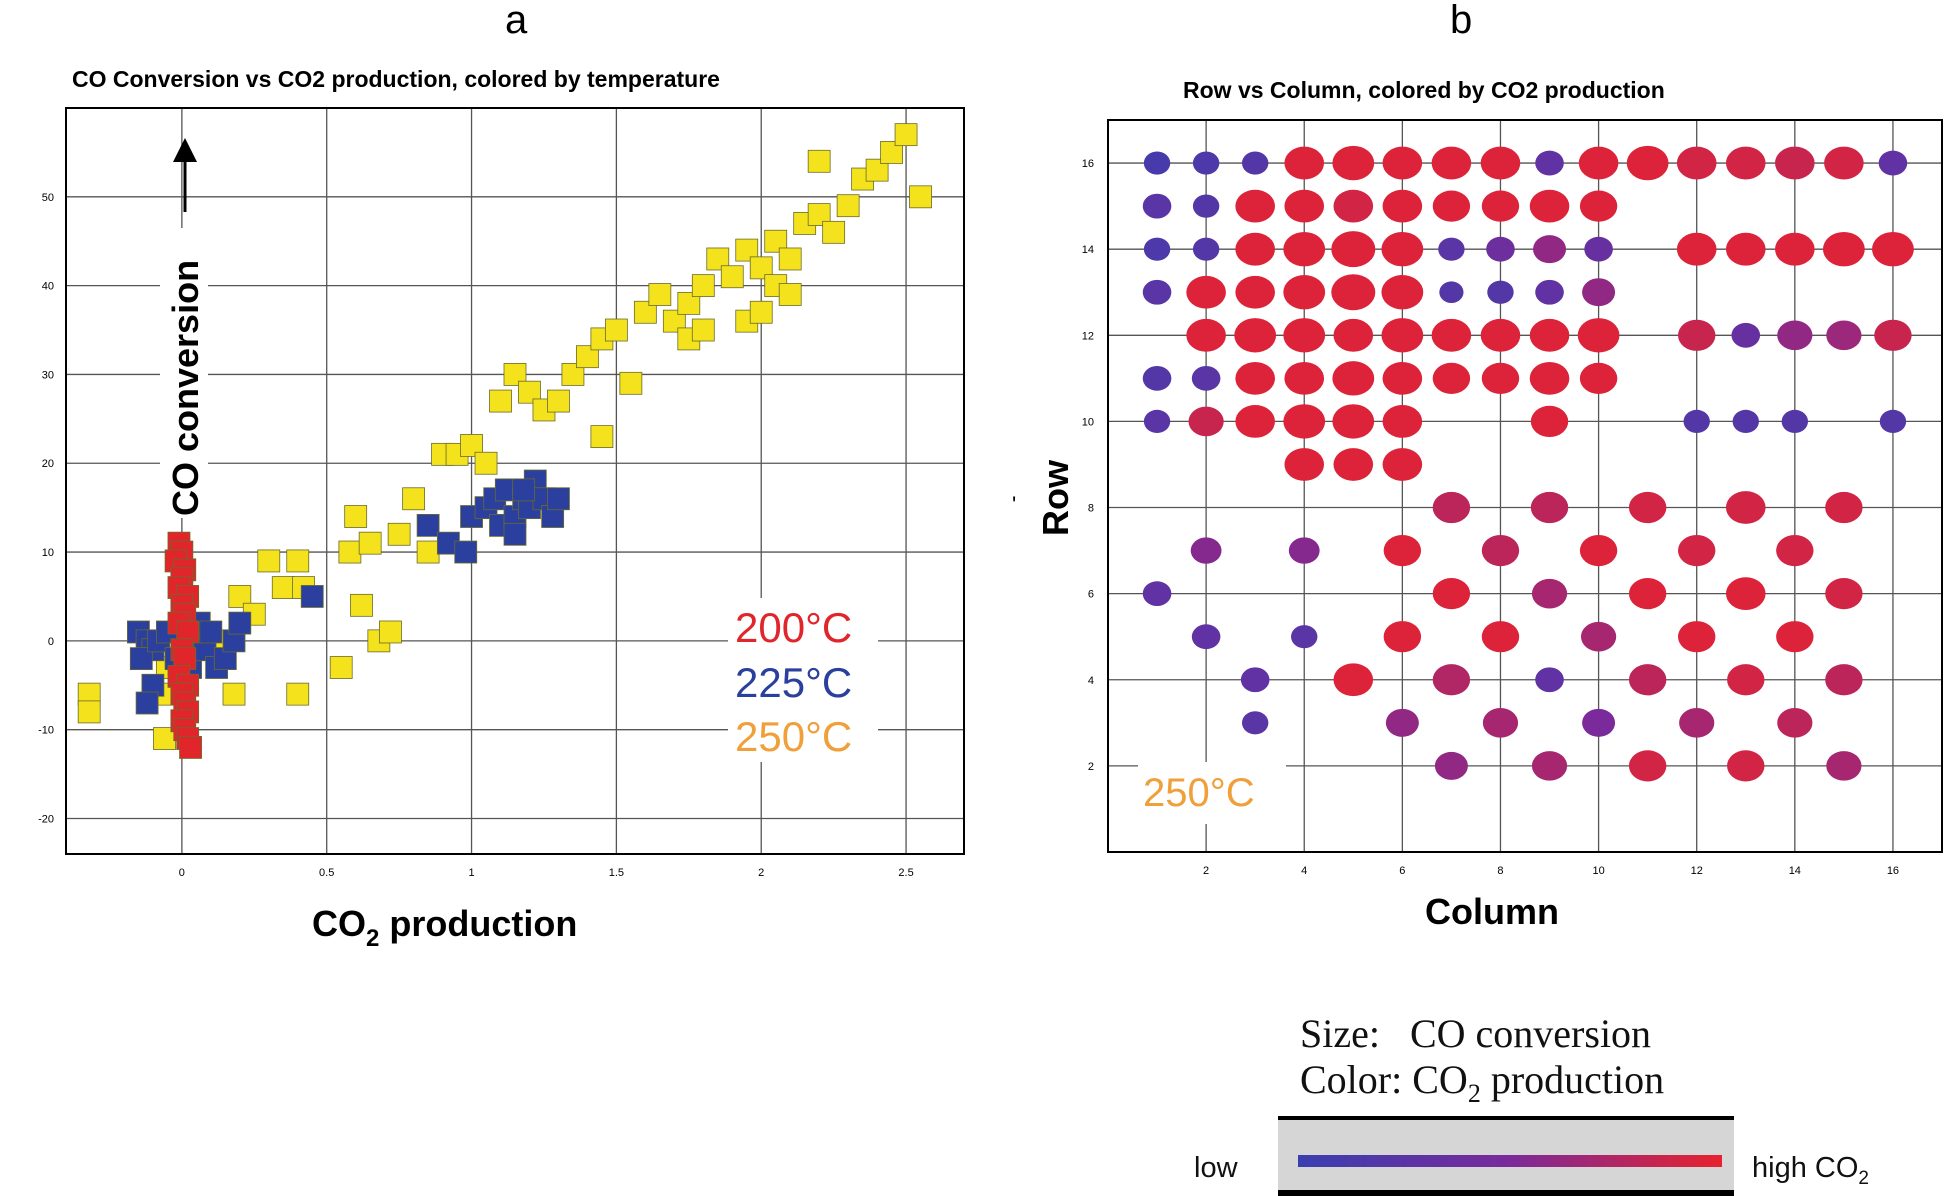 The height and width of the screenshot is (1196, 1956). I want to click on color-legend-label: Color:, so click(1351, 1079).